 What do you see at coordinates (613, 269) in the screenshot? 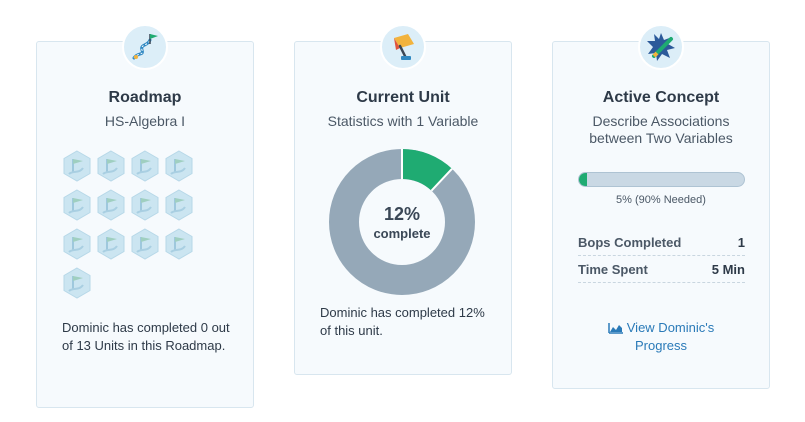
I see `time-label: Time Spent` at bounding box center [613, 269].